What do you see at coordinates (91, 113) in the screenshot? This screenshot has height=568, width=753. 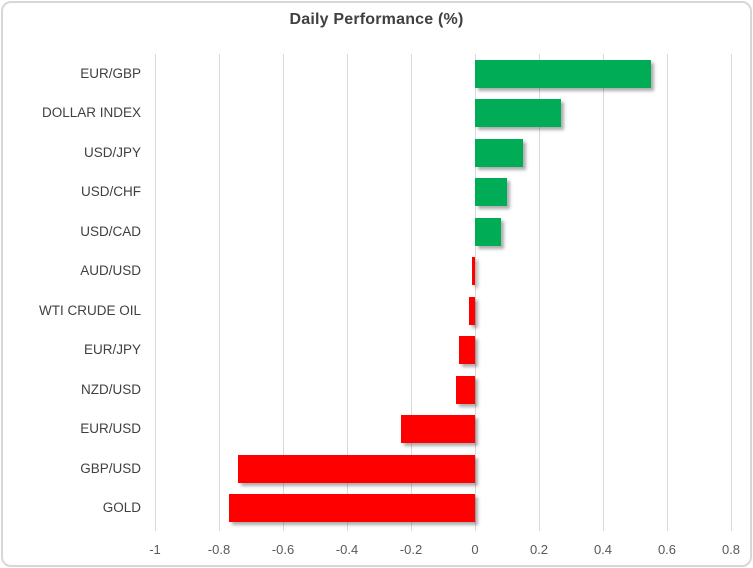 I see `category-label-dollar-index: DOLLAR INDEX` at bounding box center [91, 113].